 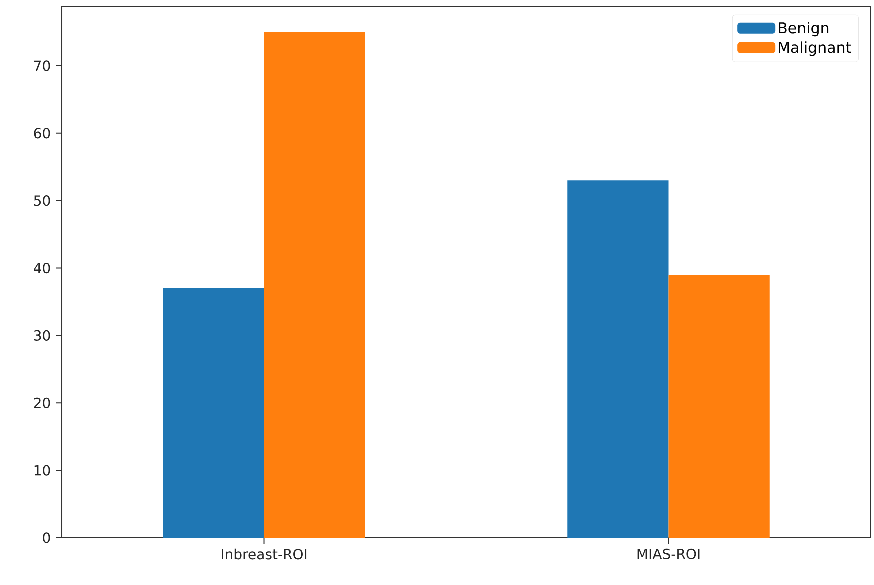 What do you see at coordinates (669, 554) in the screenshot?
I see `x-tick-label: MIAS-ROI` at bounding box center [669, 554].